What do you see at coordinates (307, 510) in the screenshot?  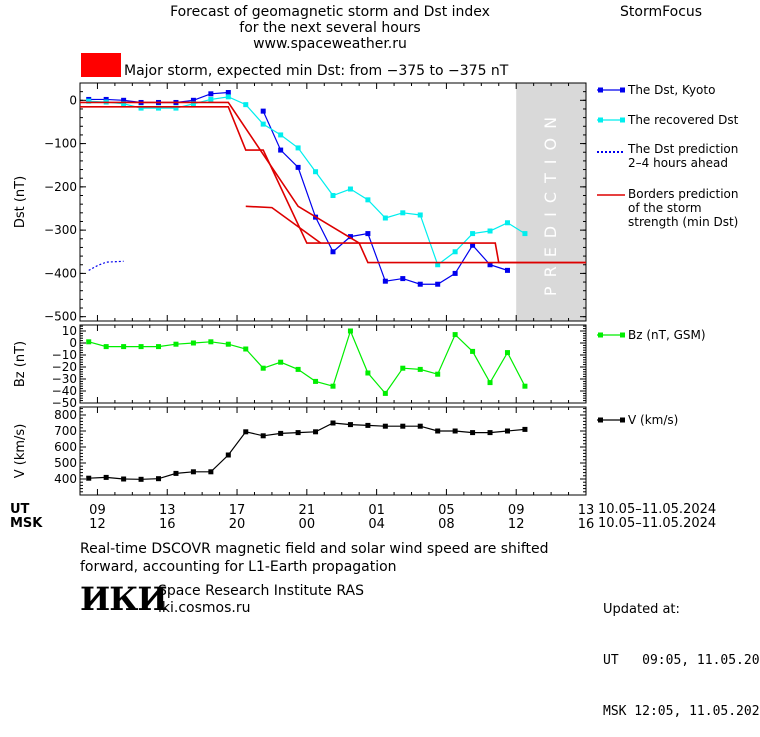 I see `ut-tick-label: 21` at bounding box center [307, 510].